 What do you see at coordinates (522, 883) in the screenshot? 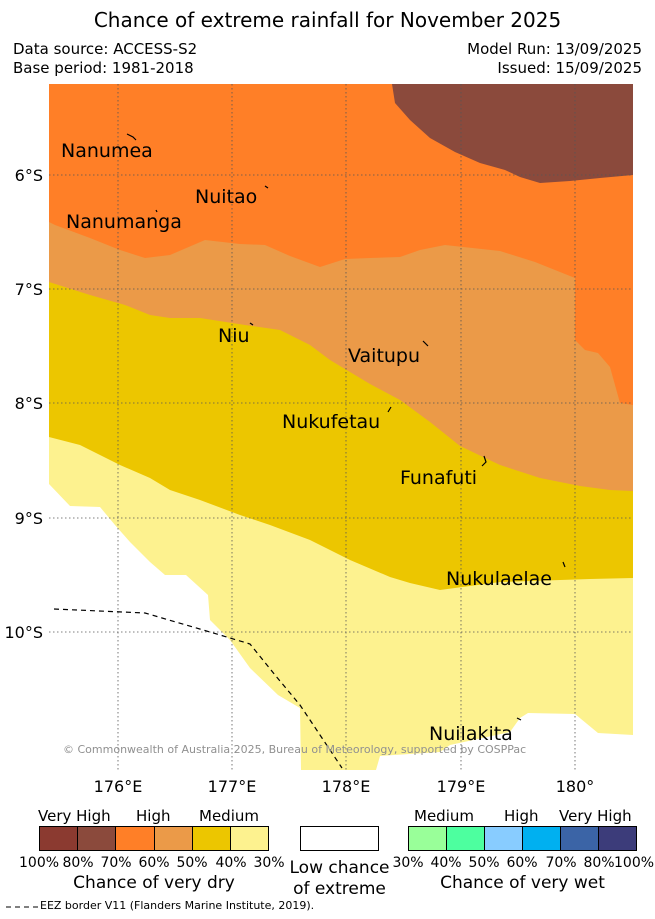
I see `wet-caption: Chance of very wet` at bounding box center [522, 883].